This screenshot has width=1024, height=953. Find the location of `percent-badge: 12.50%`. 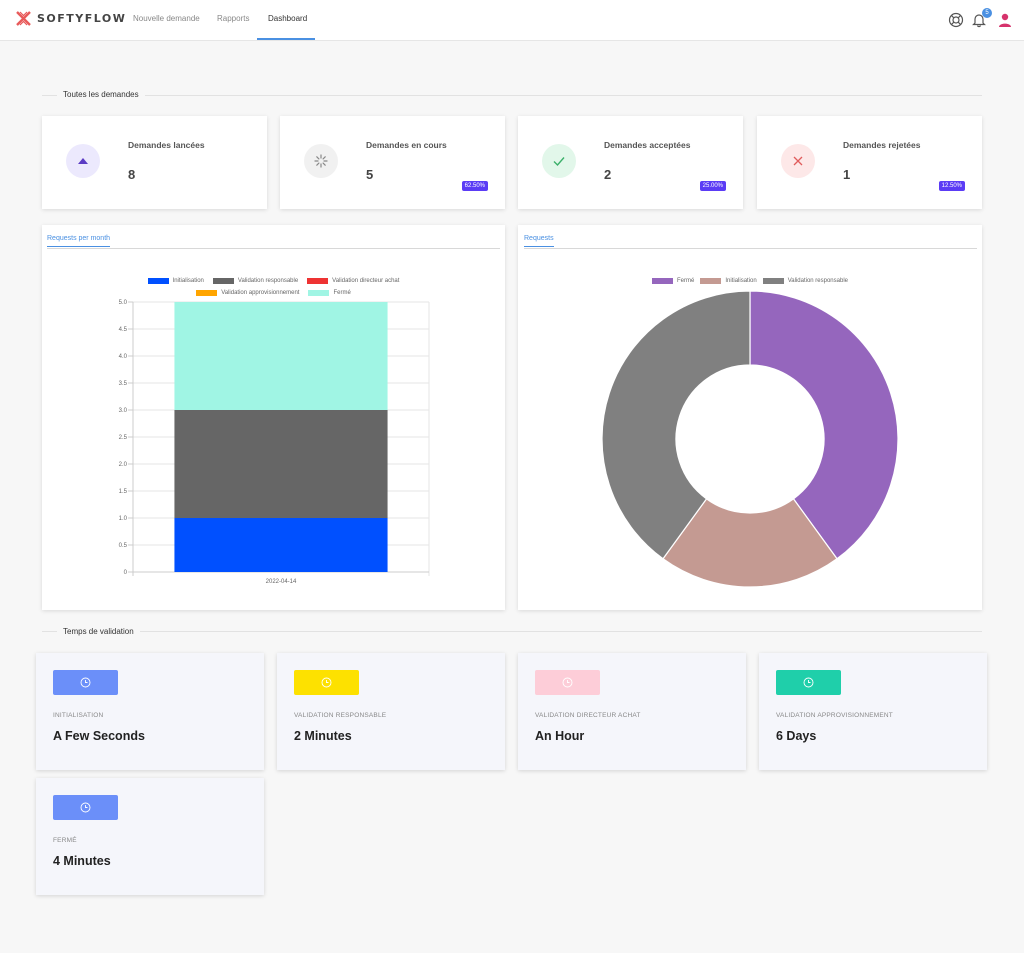

percent-badge: 12.50% is located at coordinates (951, 186).